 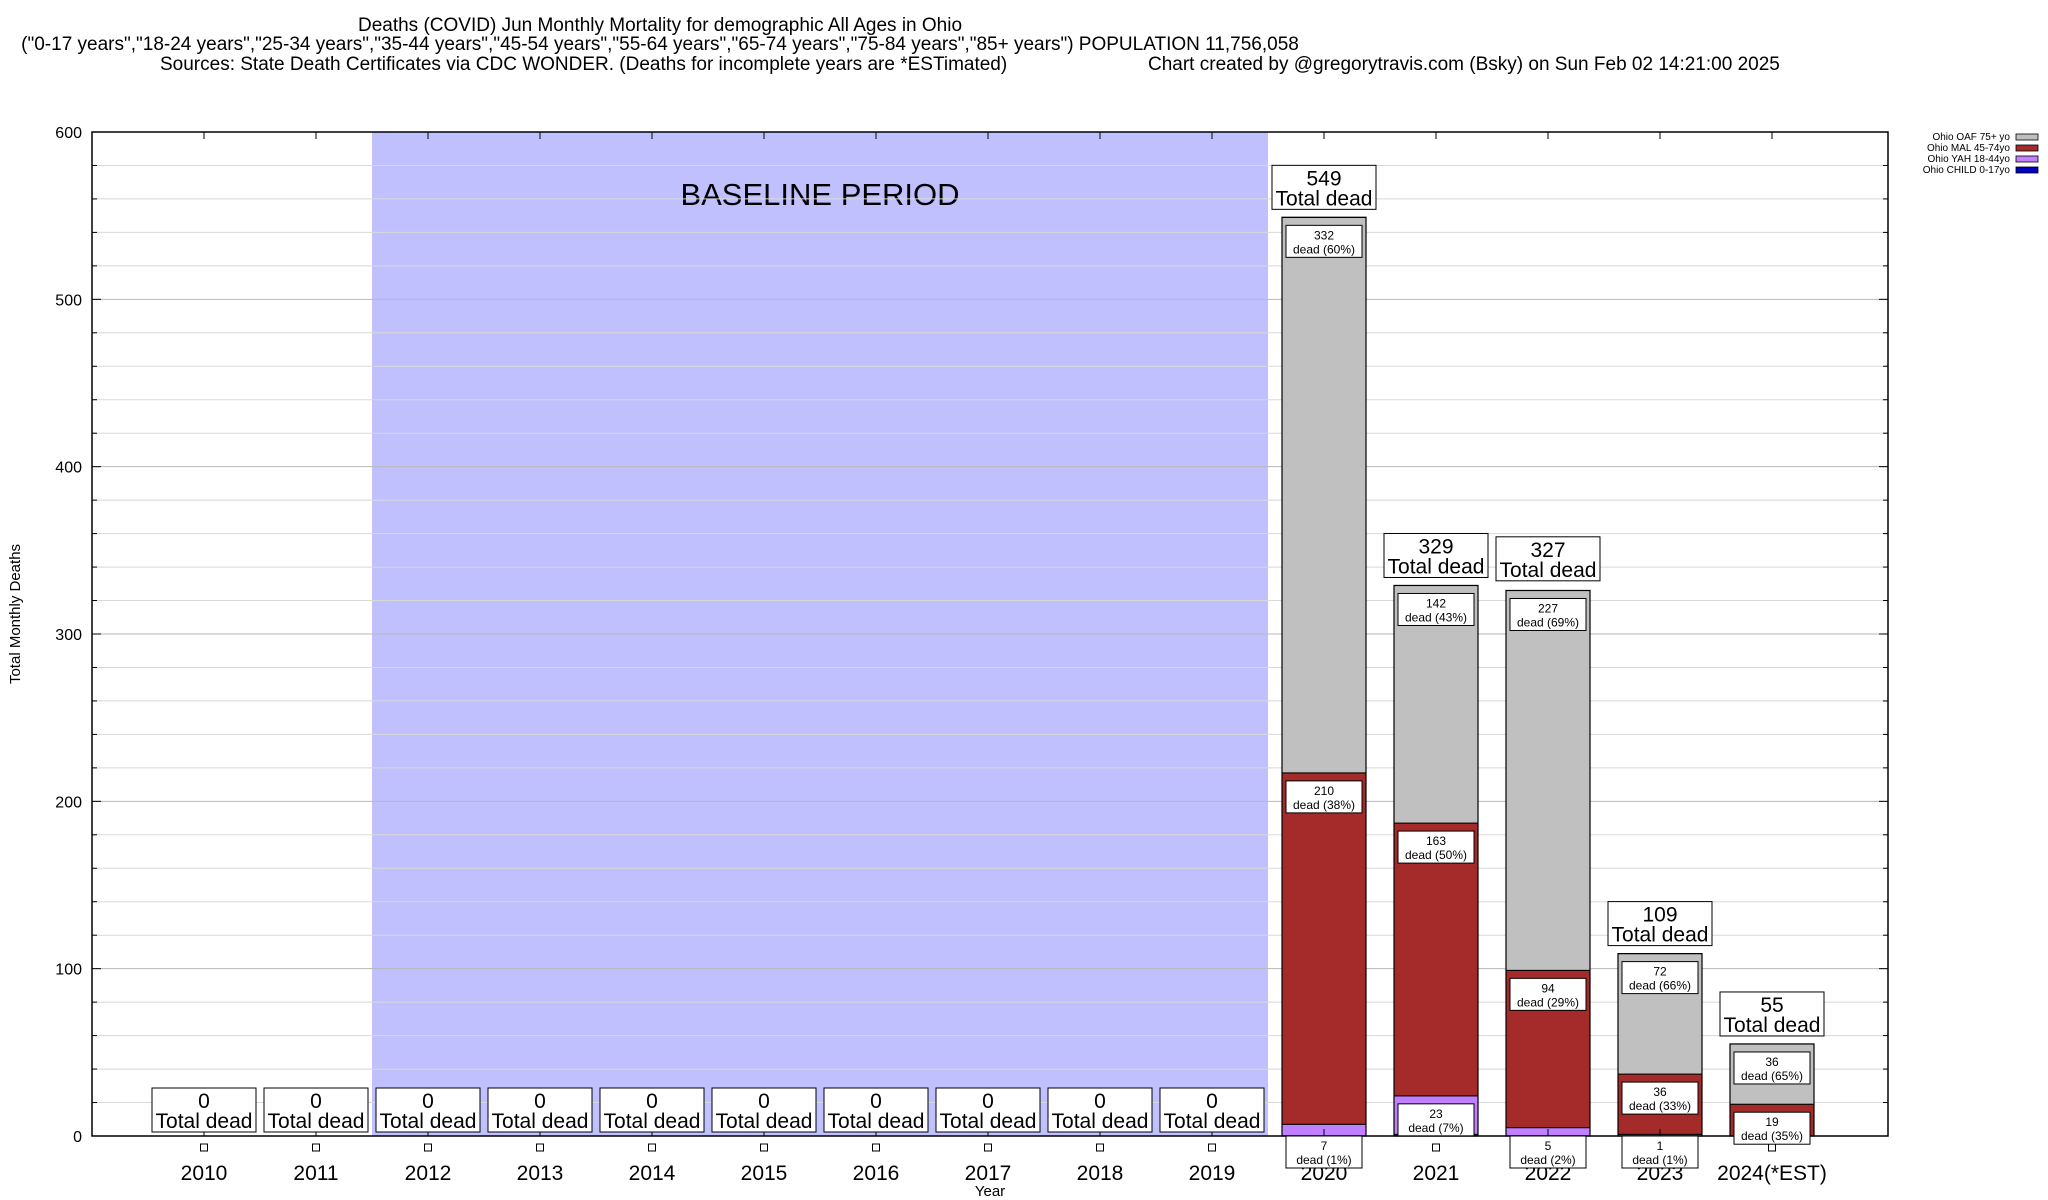 What do you see at coordinates (1548, 988) in the screenshot?
I see `segment-label-value: 94` at bounding box center [1548, 988].